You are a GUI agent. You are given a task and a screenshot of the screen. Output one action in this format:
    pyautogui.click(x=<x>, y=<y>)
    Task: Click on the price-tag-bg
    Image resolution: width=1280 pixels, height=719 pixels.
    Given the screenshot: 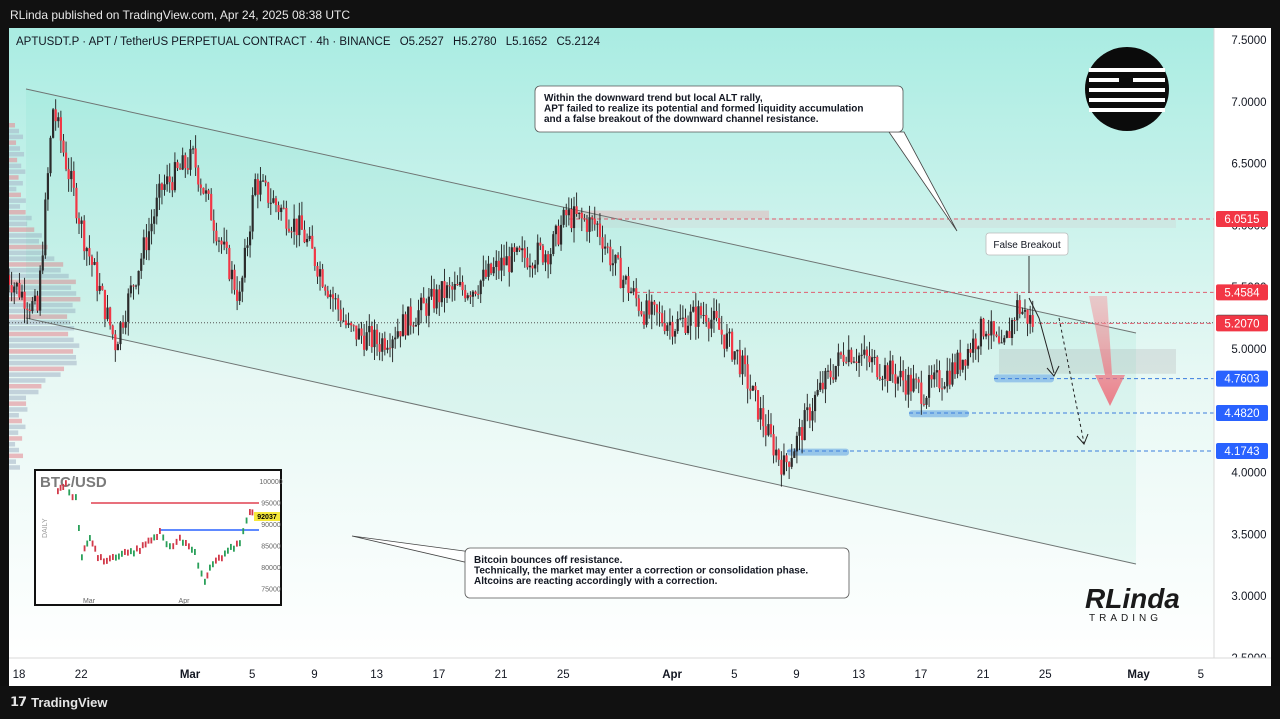 What is the action you would take?
    pyautogui.click(x=1242, y=413)
    